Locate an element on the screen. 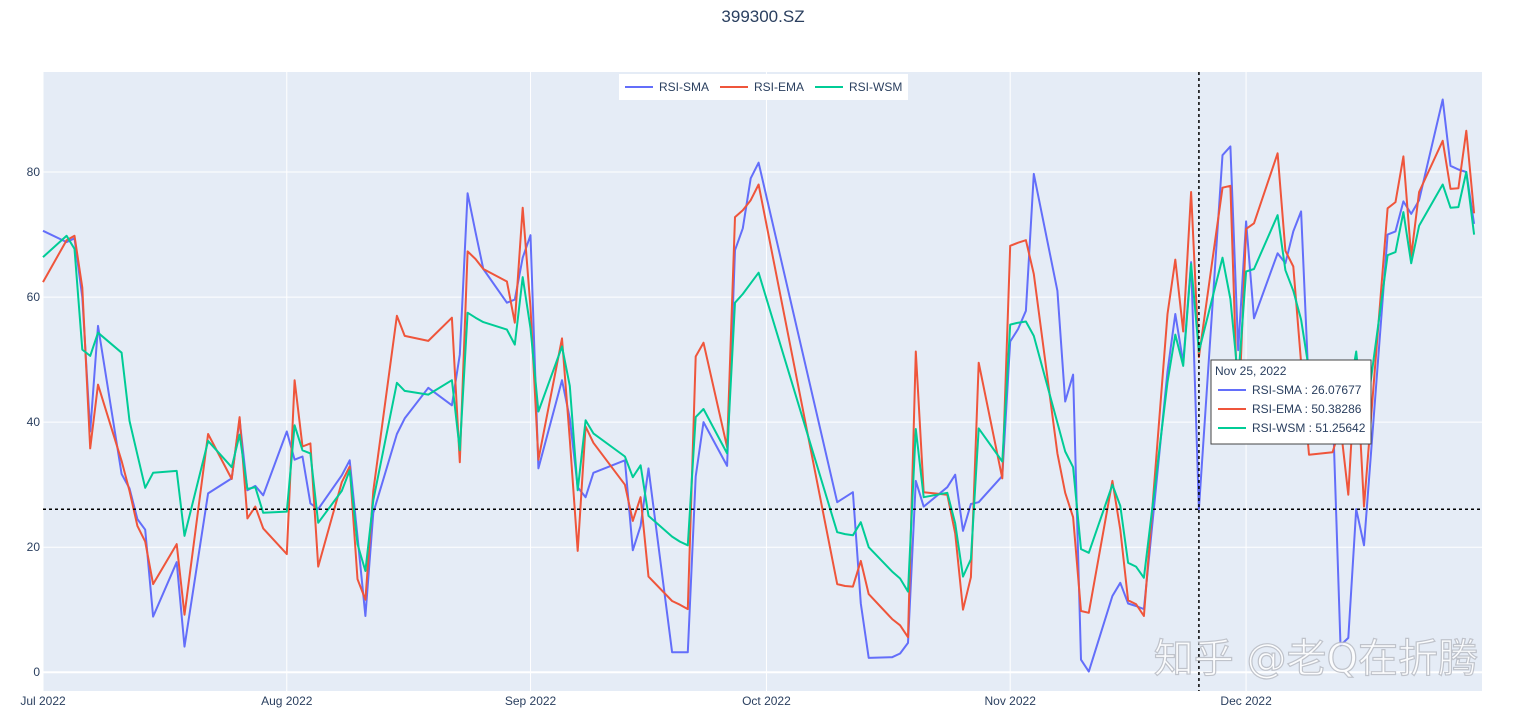  x-tick-1: Aug 2022 is located at coordinates (287, 701).